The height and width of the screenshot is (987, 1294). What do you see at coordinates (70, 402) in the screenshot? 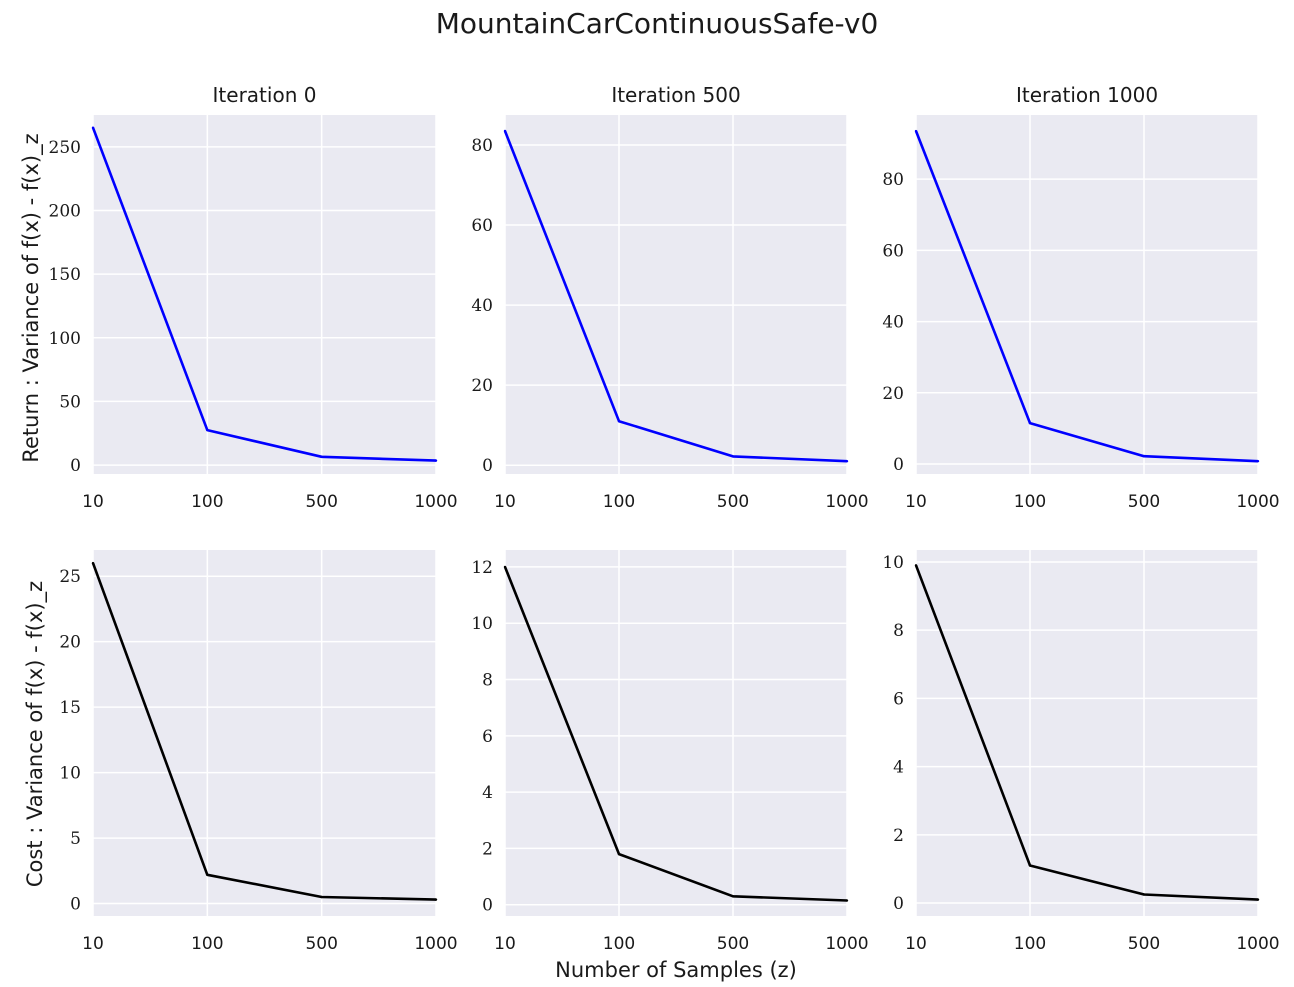
I see `y-tick-label: 50` at bounding box center [70, 402].